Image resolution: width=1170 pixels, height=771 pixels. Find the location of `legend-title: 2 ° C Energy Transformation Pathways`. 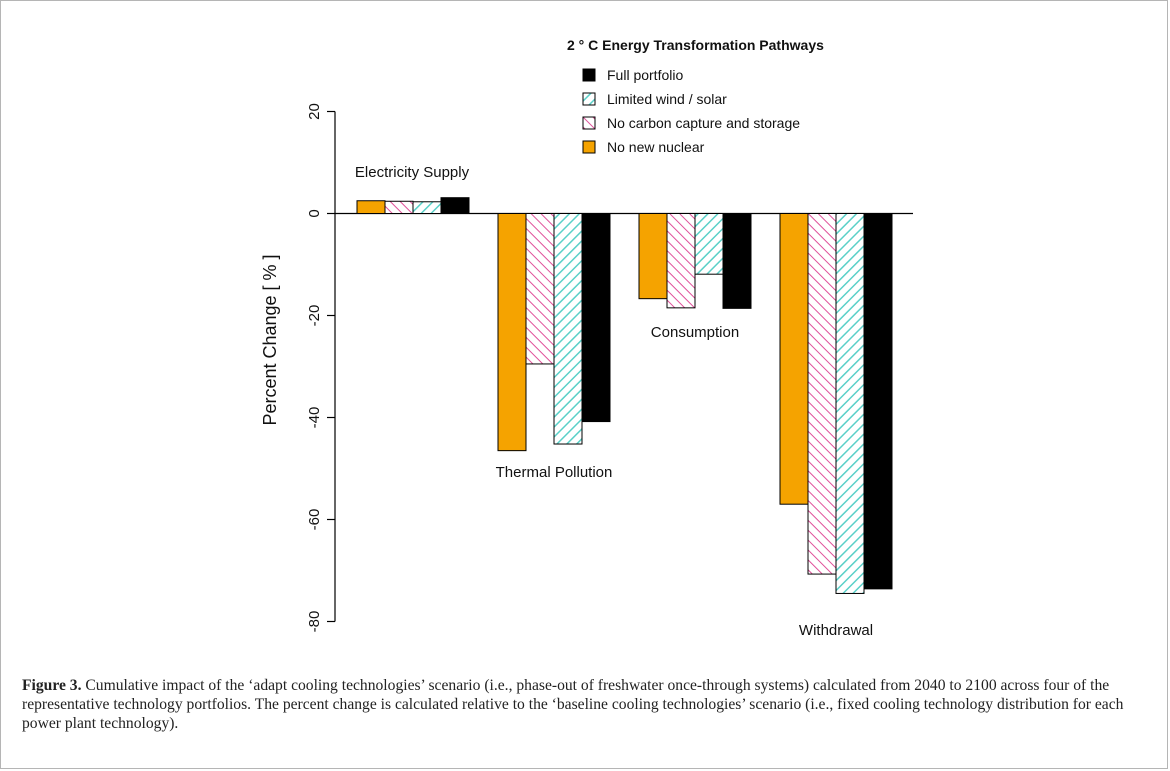

legend-title: 2 ° C Energy Transformation Pathways is located at coordinates (695, 45).